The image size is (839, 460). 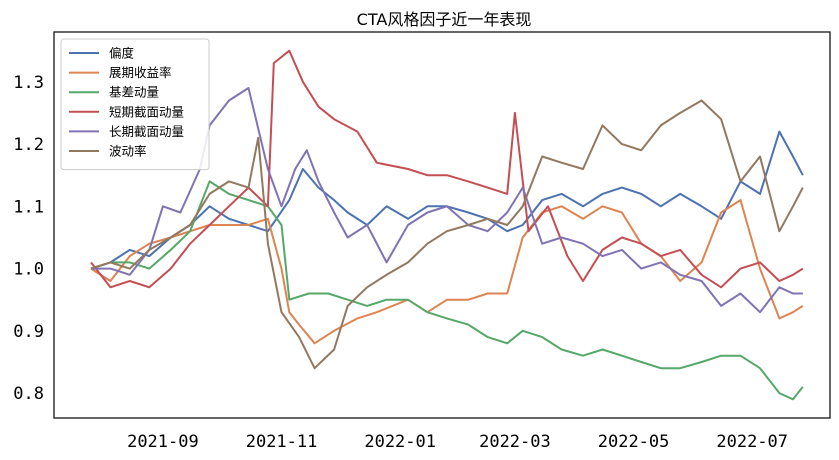 I want to click on chart-title: CTA风格因子近一年表现, so click(x=444, y=19).